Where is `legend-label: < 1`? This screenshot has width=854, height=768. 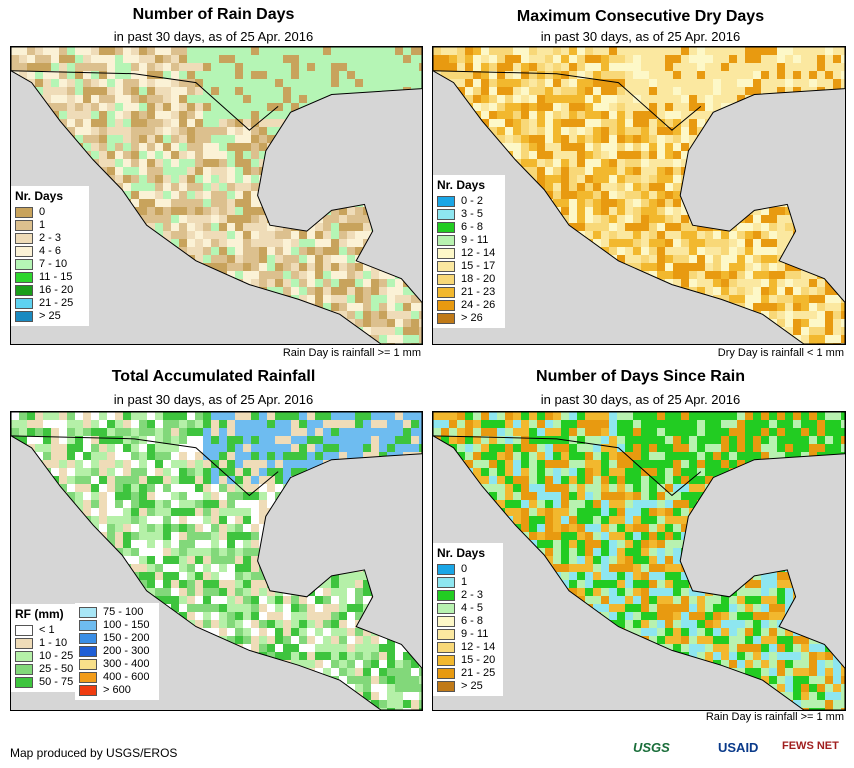
legend-label: < 1 is located at coordinates (47, 630).